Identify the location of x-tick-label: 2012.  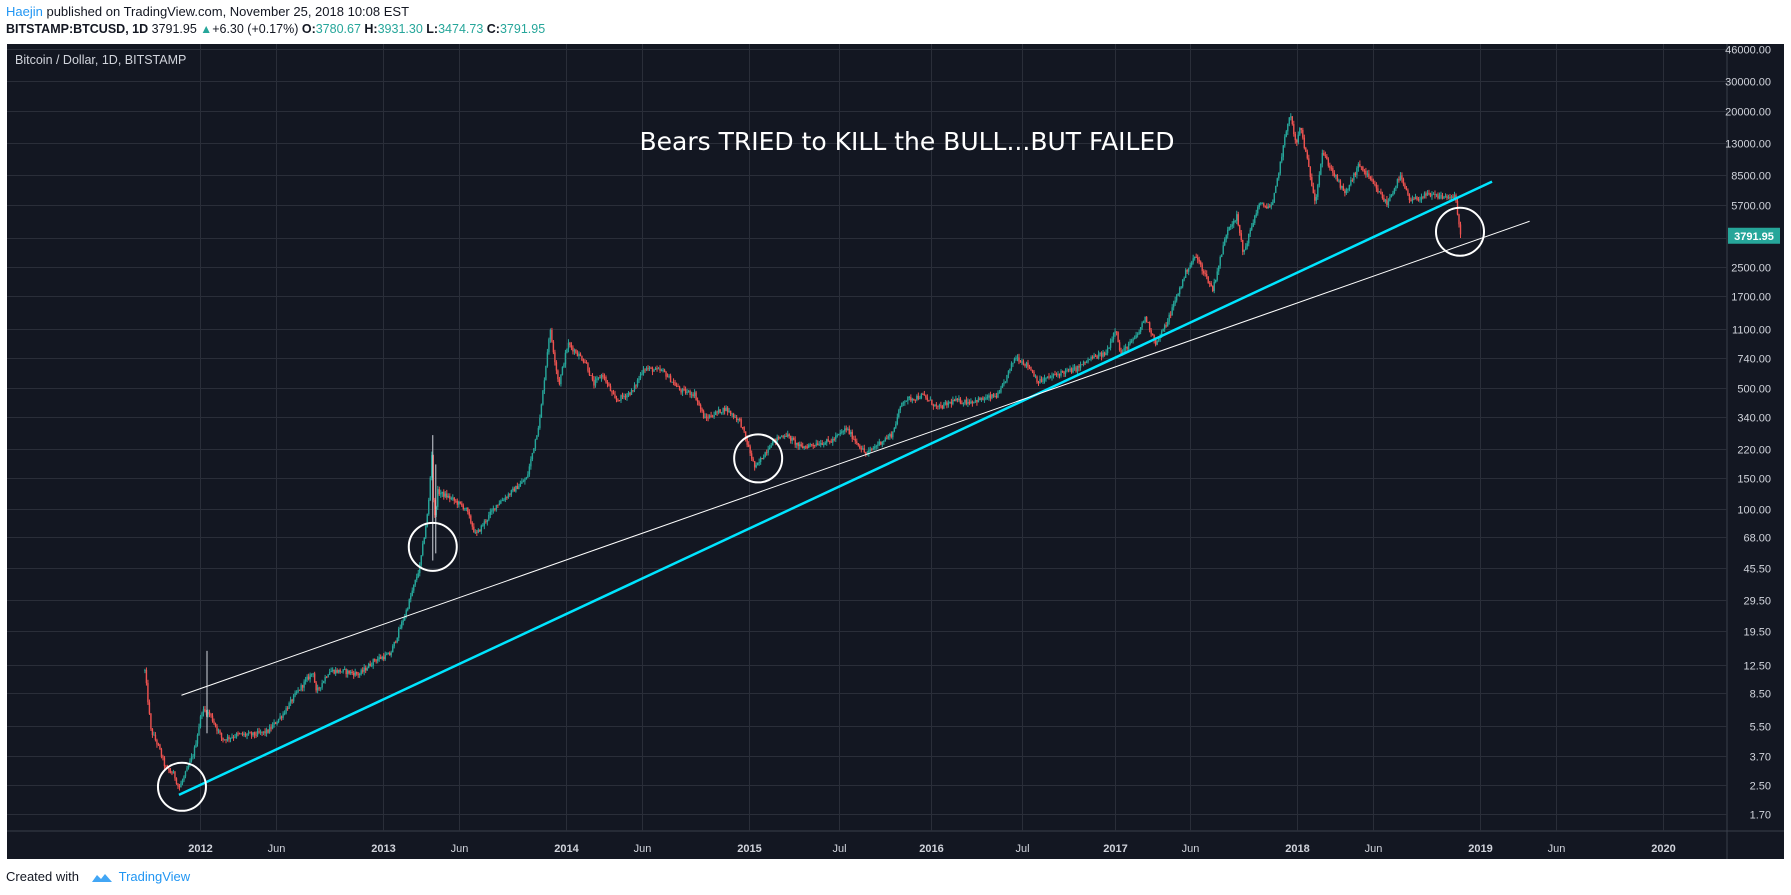
(200, 849).